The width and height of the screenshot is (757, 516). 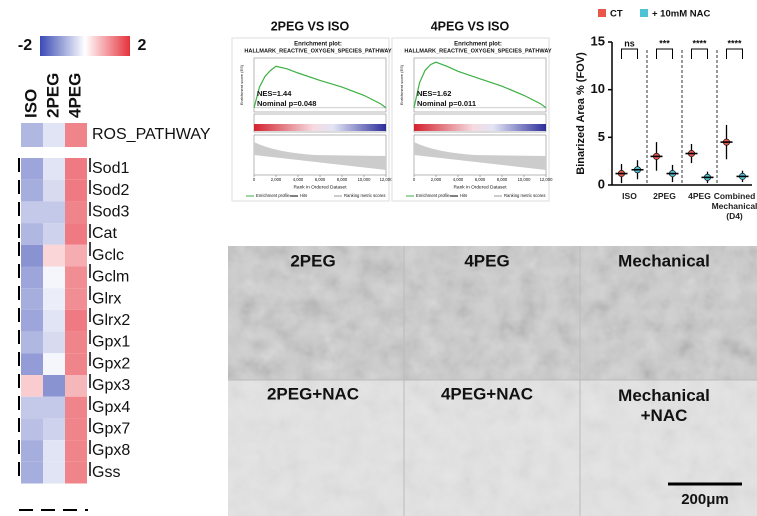 I want to click on panel-label: 2PEG, so click(x=312, y=260).